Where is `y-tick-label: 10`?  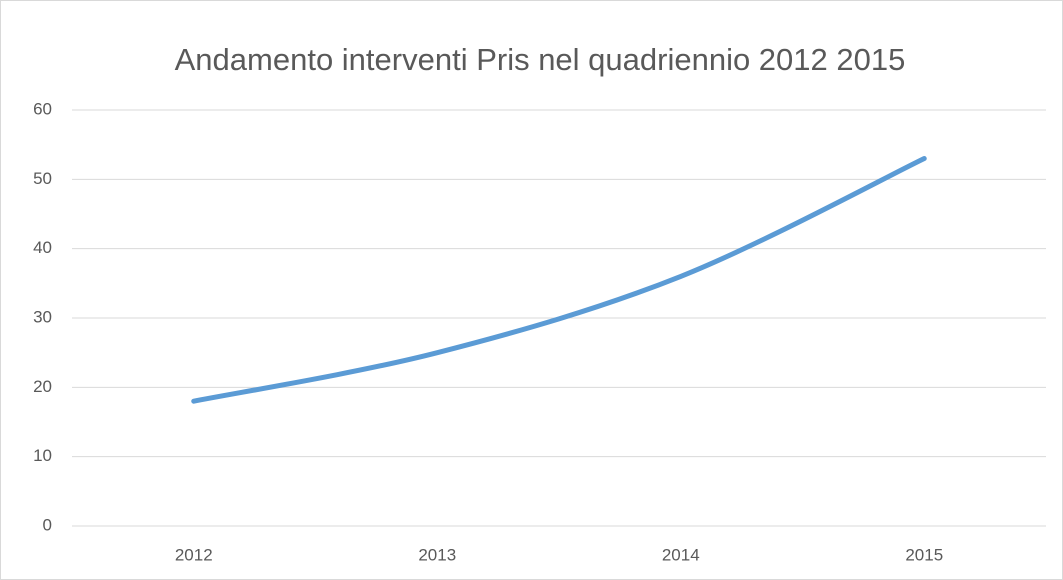 y-tick-label: 10 is located at coordinates (42, 455).